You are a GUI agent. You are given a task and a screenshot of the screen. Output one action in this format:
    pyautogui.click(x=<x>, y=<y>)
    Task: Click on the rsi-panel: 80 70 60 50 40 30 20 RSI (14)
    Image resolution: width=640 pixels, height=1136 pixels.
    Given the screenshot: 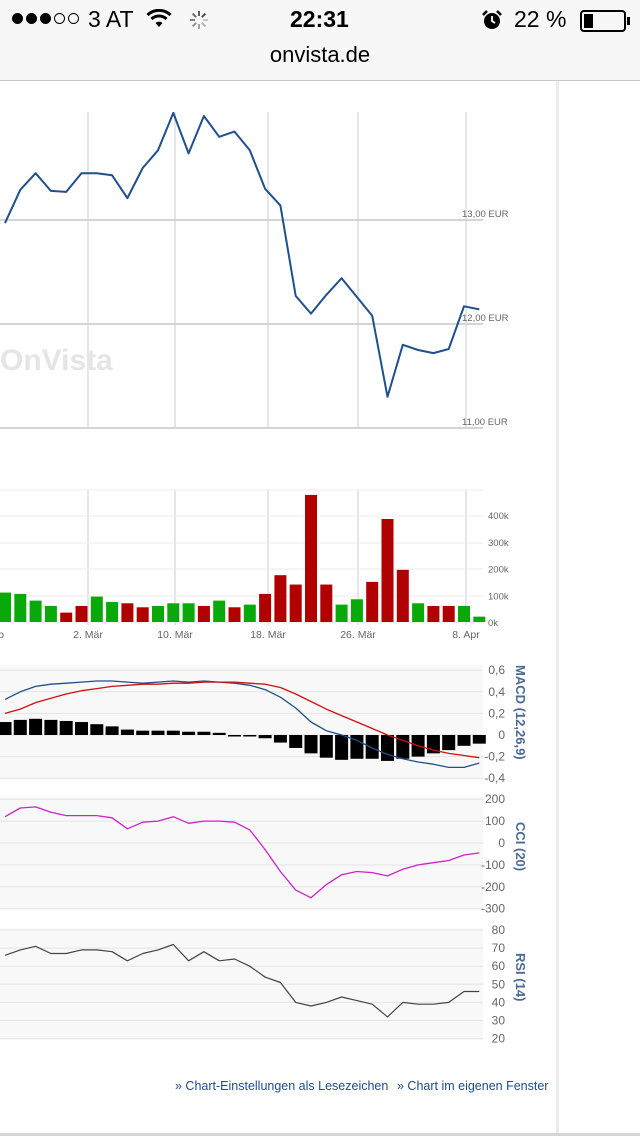 What is the action you would take?
    pyautogui.click(x=264, y=984)
    